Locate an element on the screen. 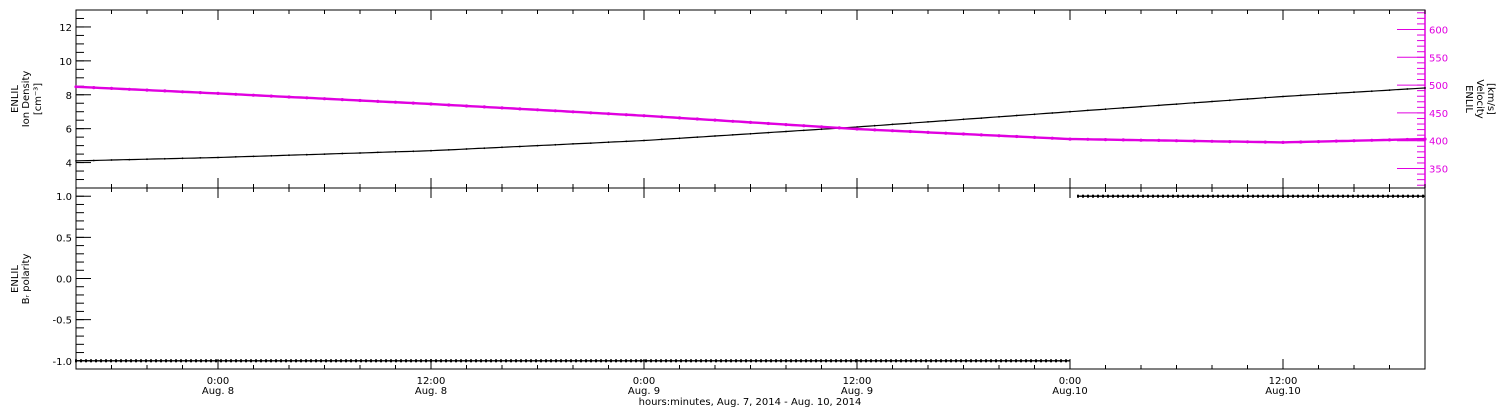  velocity-tick-label: 550 is located at coordinates (1438, 58).